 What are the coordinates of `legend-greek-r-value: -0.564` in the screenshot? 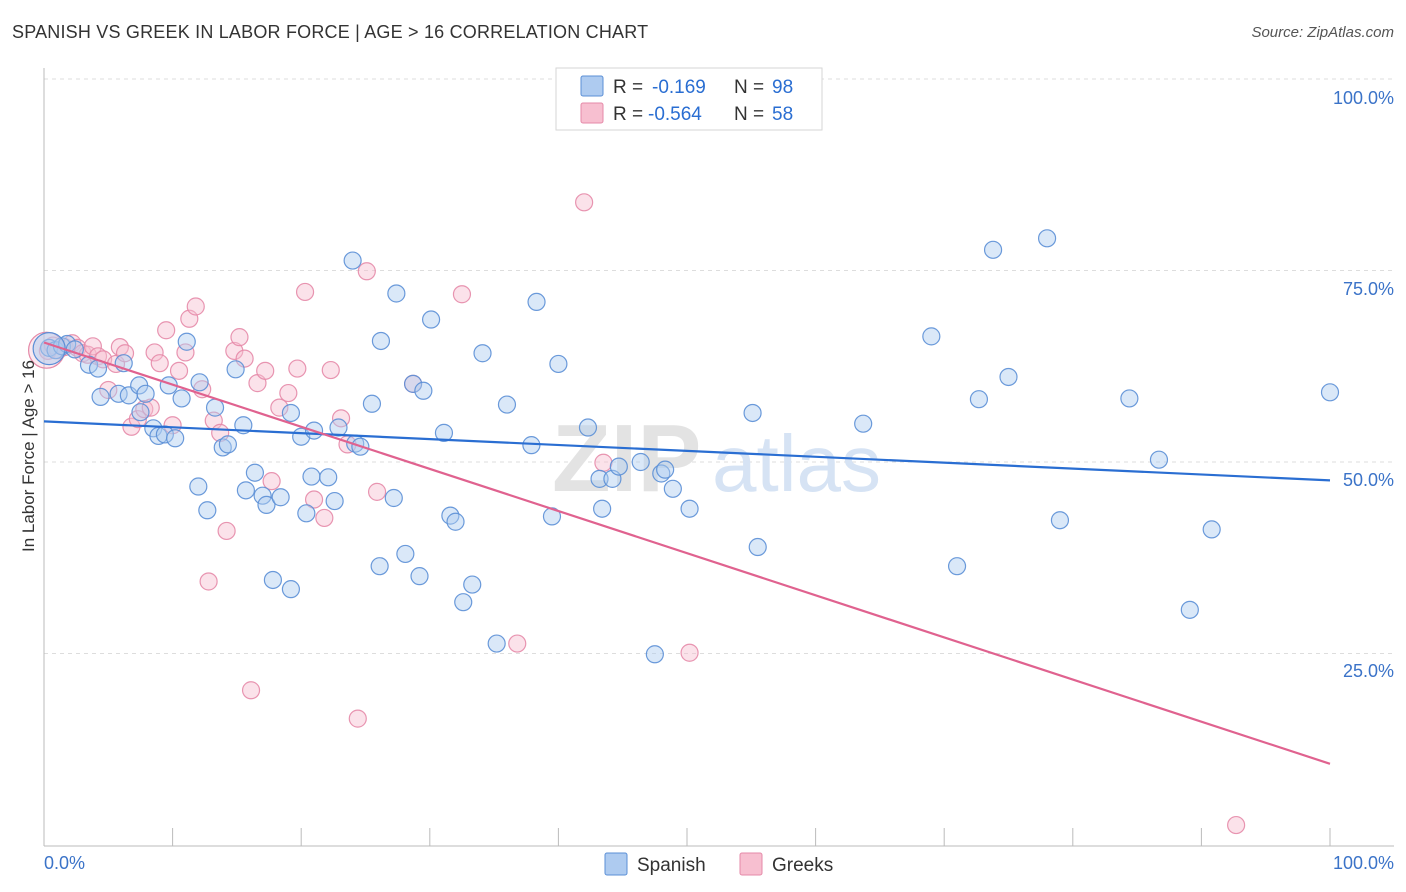 It's located at (675, 114).